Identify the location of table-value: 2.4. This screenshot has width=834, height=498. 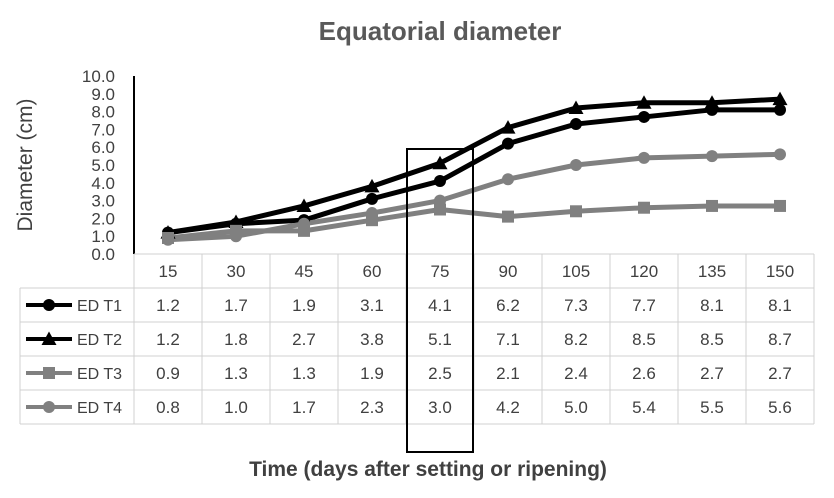
(576, 373).